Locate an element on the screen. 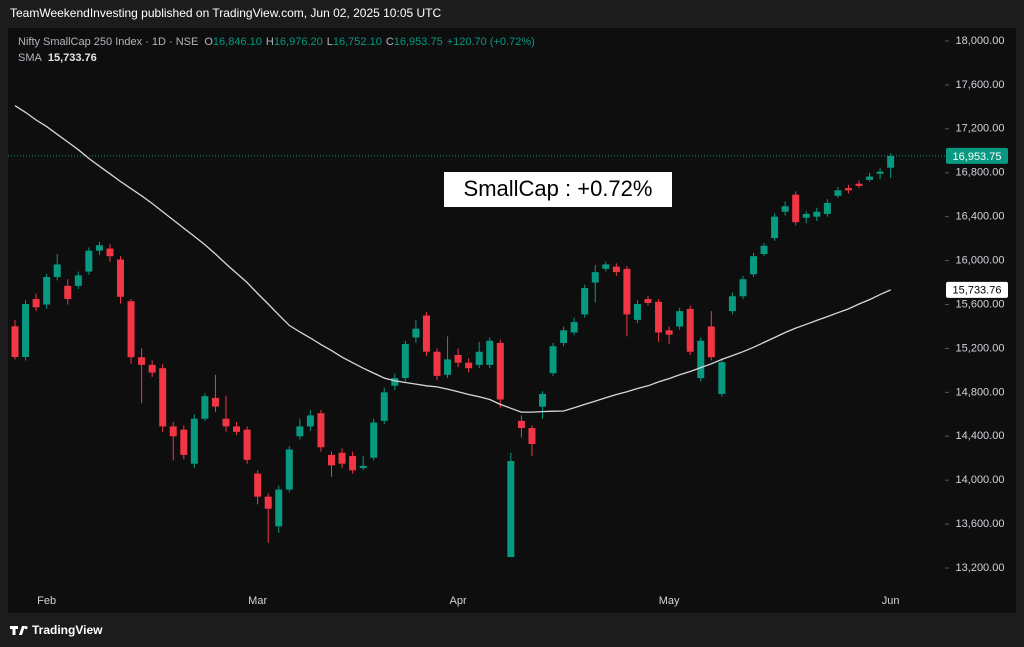 Image resolution: width=1024 pixels, height=647 pixels. price-tag-label: 15,733.76 is located at coordinates (977, 291).